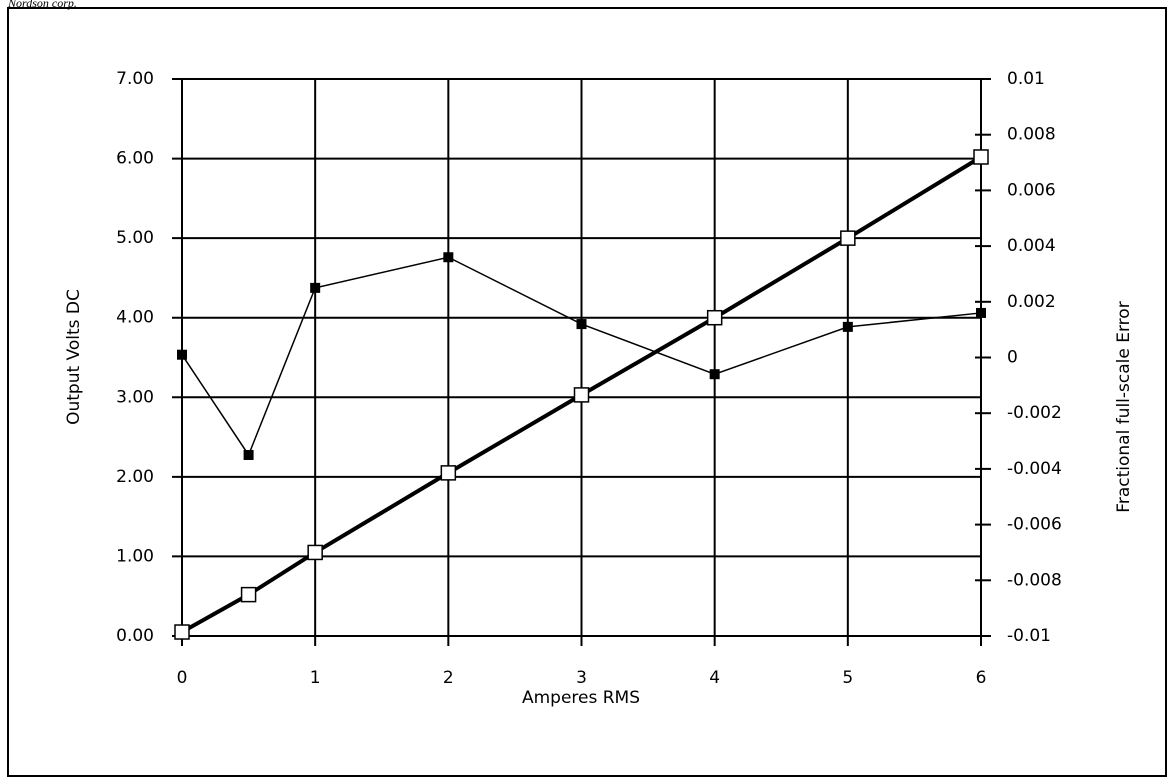  I want to click on y2-tick-label: 0.004, so click(1031, 246).